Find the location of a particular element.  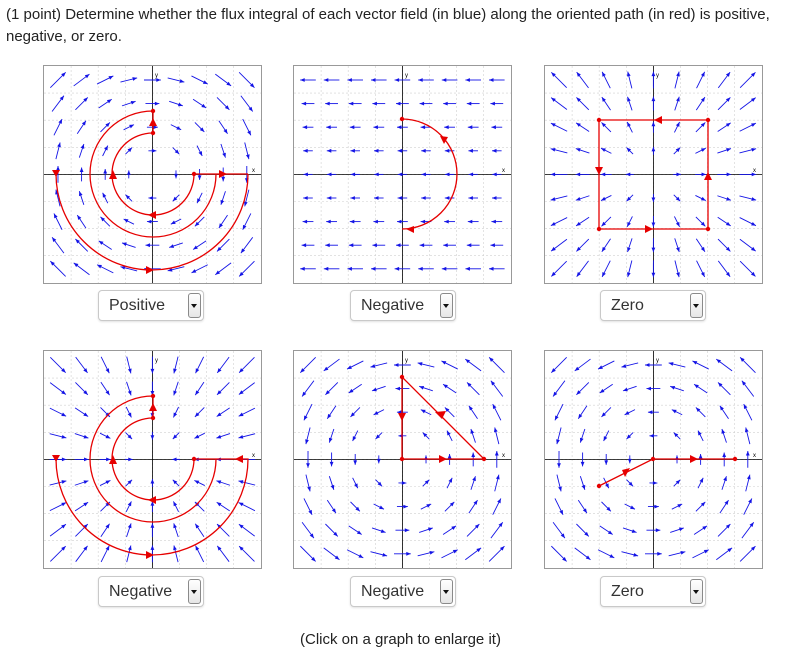

path-markers is located at coordinates (423, 174).